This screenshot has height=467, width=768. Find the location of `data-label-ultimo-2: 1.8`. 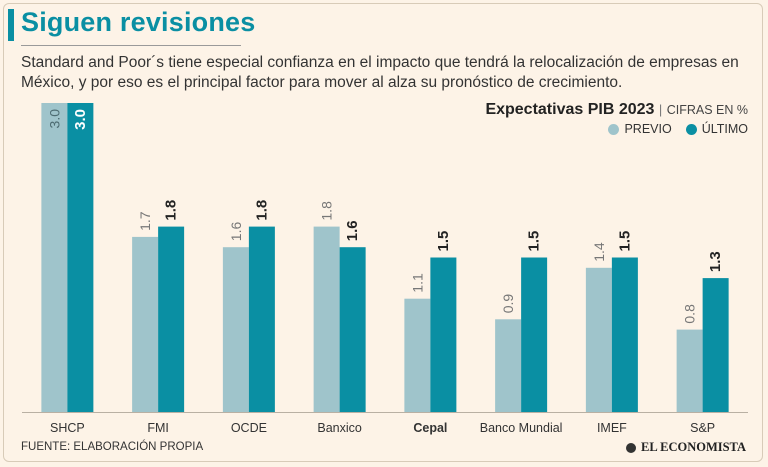

data-label-ultimo-2: 1.8 is located at coordinates (261, 210).